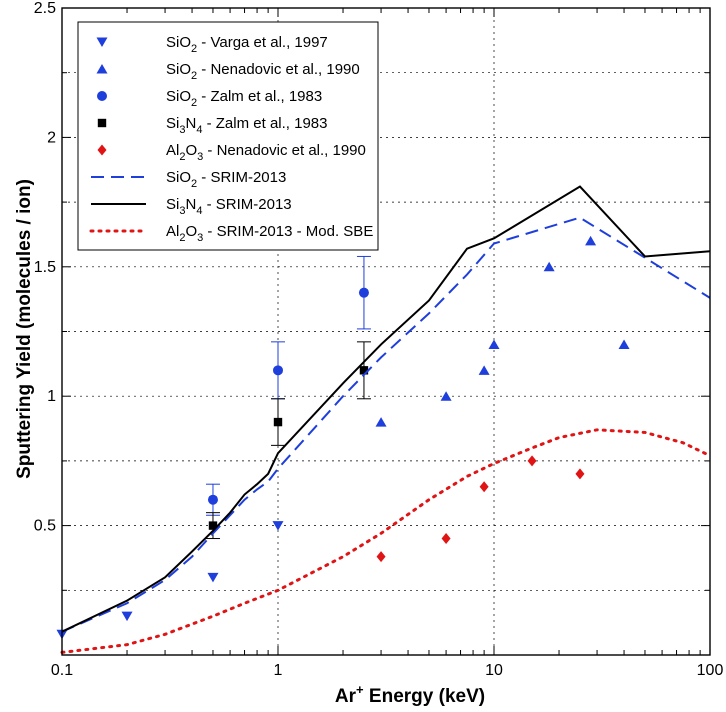 This screenshot has width=726, height=712. I want to click on x-tick-label: 100, so click(710, 670).